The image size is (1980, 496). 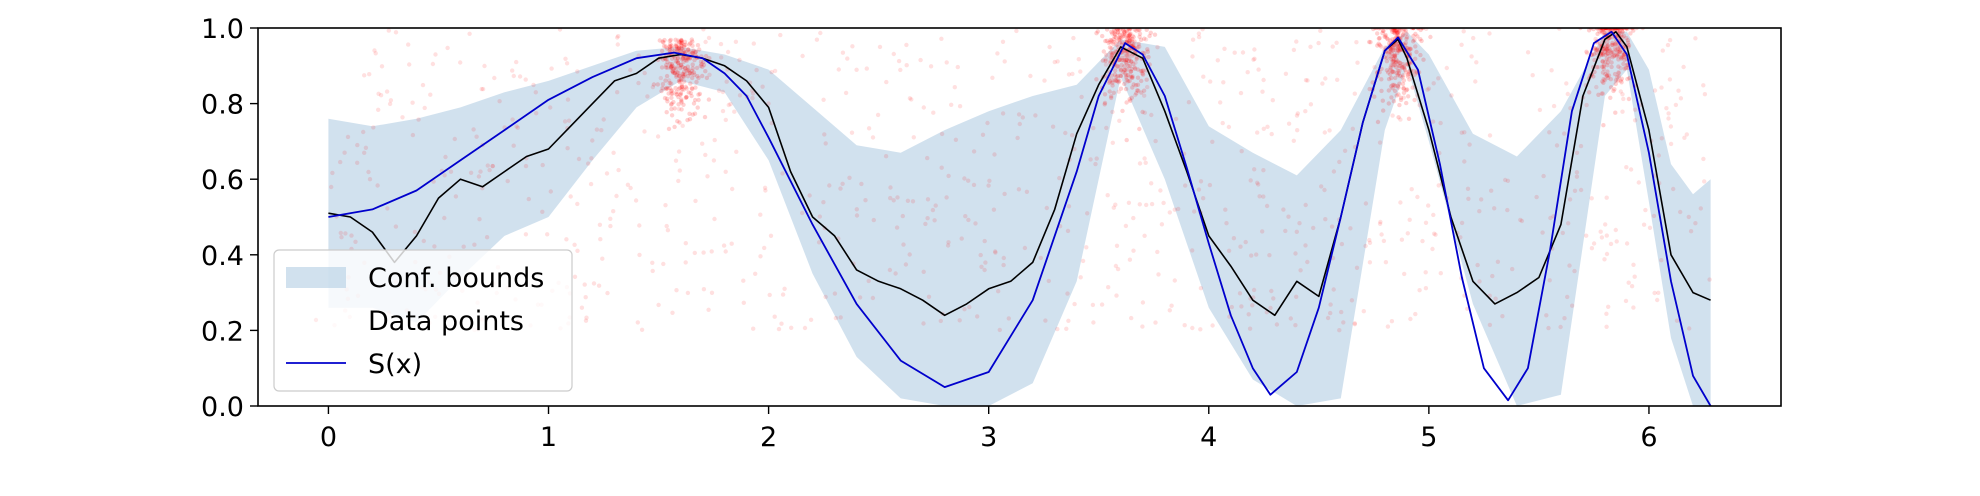 I want to click on y-tick-label: 0.8, so click(x=222, y=105).